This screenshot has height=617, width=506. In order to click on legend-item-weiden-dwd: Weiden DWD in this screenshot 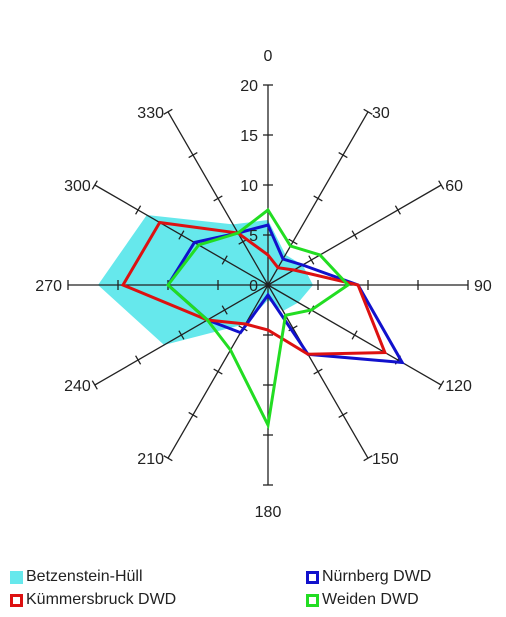, I will do `click(362, 600)`.